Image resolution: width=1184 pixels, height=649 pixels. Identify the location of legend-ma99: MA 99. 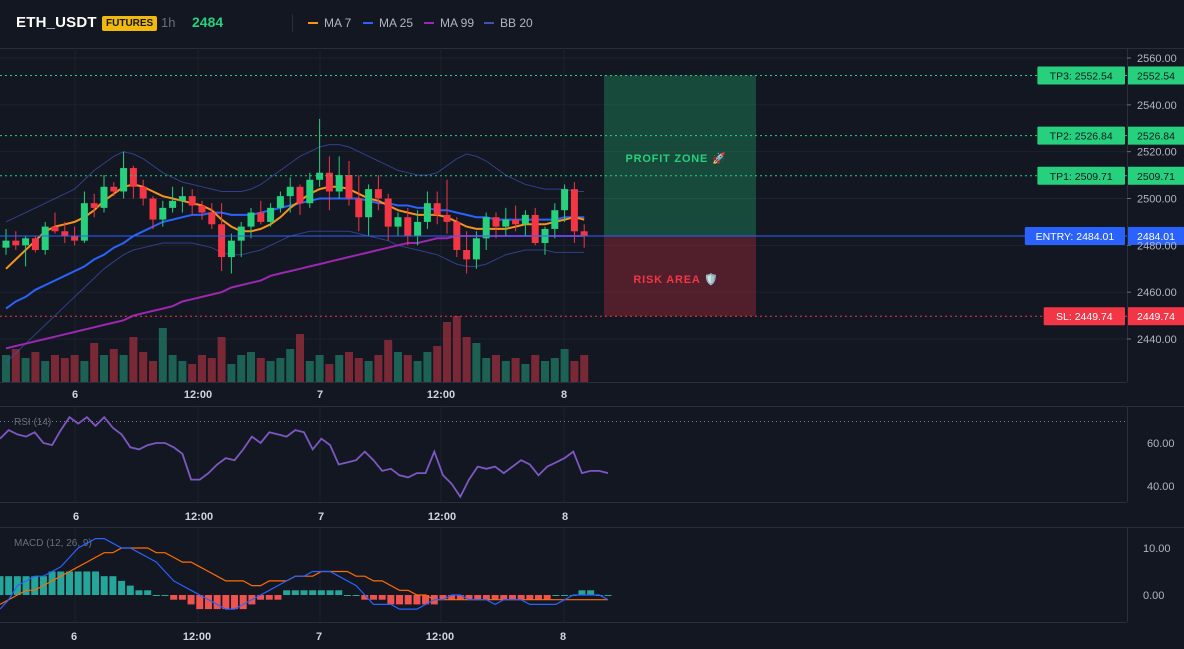
(449, 23).